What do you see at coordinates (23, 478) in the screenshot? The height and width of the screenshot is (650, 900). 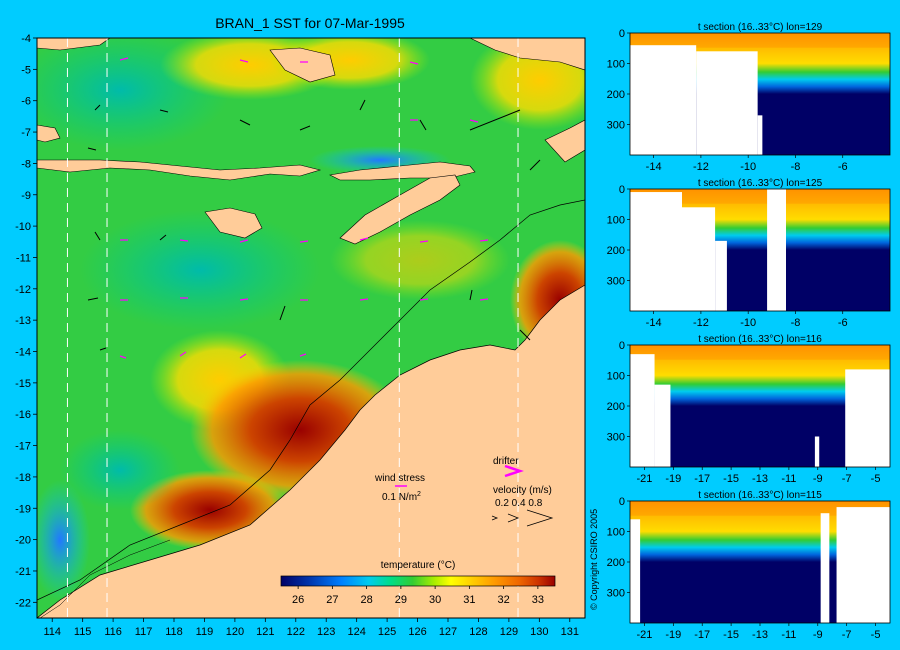 I see `map-y-tick-label: -18` at bounding box center [23, 478].